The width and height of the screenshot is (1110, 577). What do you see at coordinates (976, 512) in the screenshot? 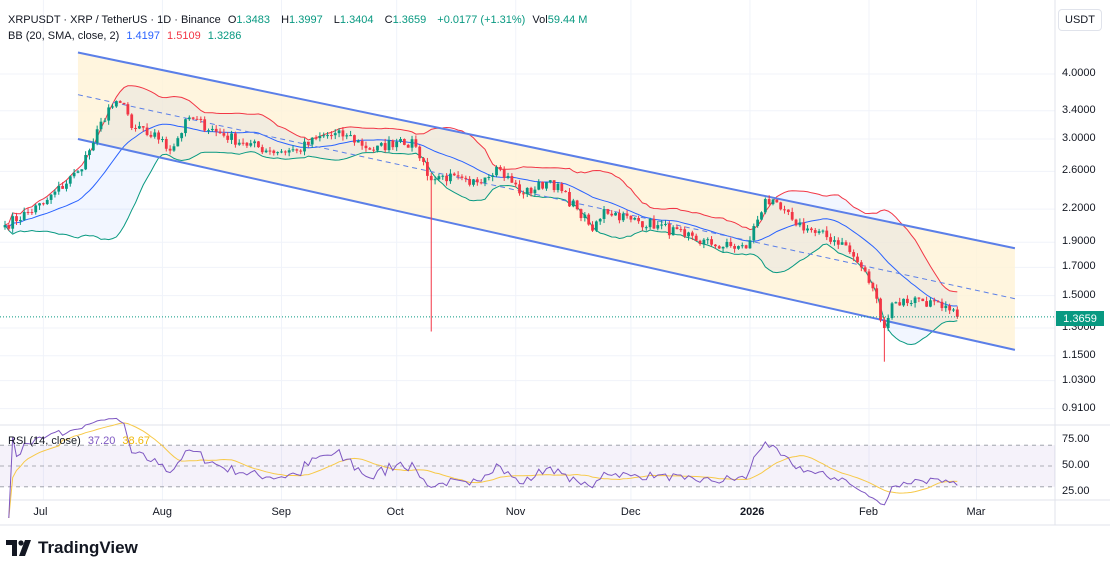
I see `time-tick-label: Mar` at bounding box center [976, 512].